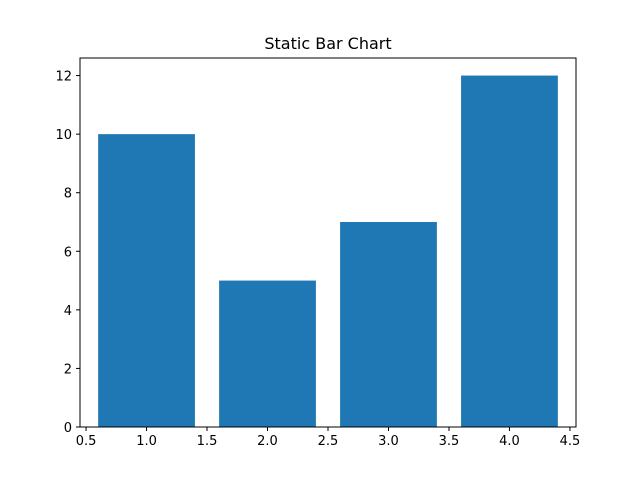  I want to click on x-tick-label: 2.5, so click(328, 441).